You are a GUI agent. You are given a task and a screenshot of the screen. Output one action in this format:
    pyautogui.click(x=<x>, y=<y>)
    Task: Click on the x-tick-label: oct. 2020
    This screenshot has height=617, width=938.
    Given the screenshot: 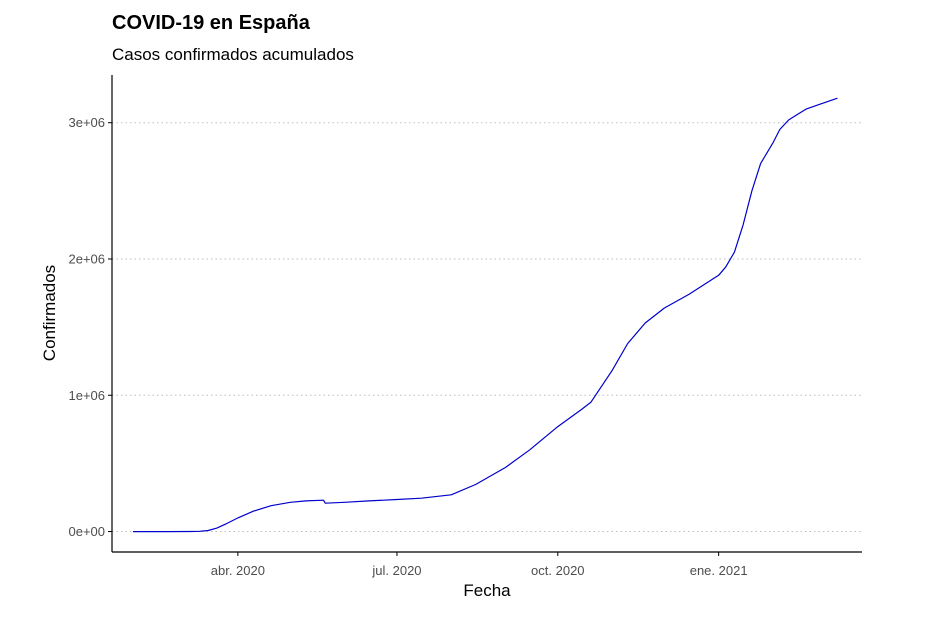 What is the action you would take?
    pyautogui.click(x=558, y=570)
    